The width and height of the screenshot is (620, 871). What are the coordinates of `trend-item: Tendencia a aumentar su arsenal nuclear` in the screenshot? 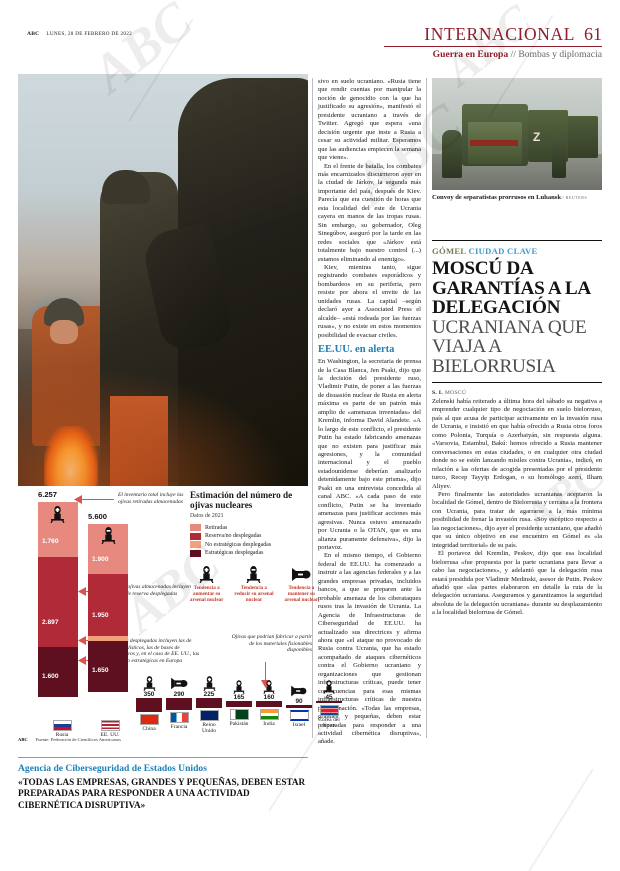 It's located at (206, 584).